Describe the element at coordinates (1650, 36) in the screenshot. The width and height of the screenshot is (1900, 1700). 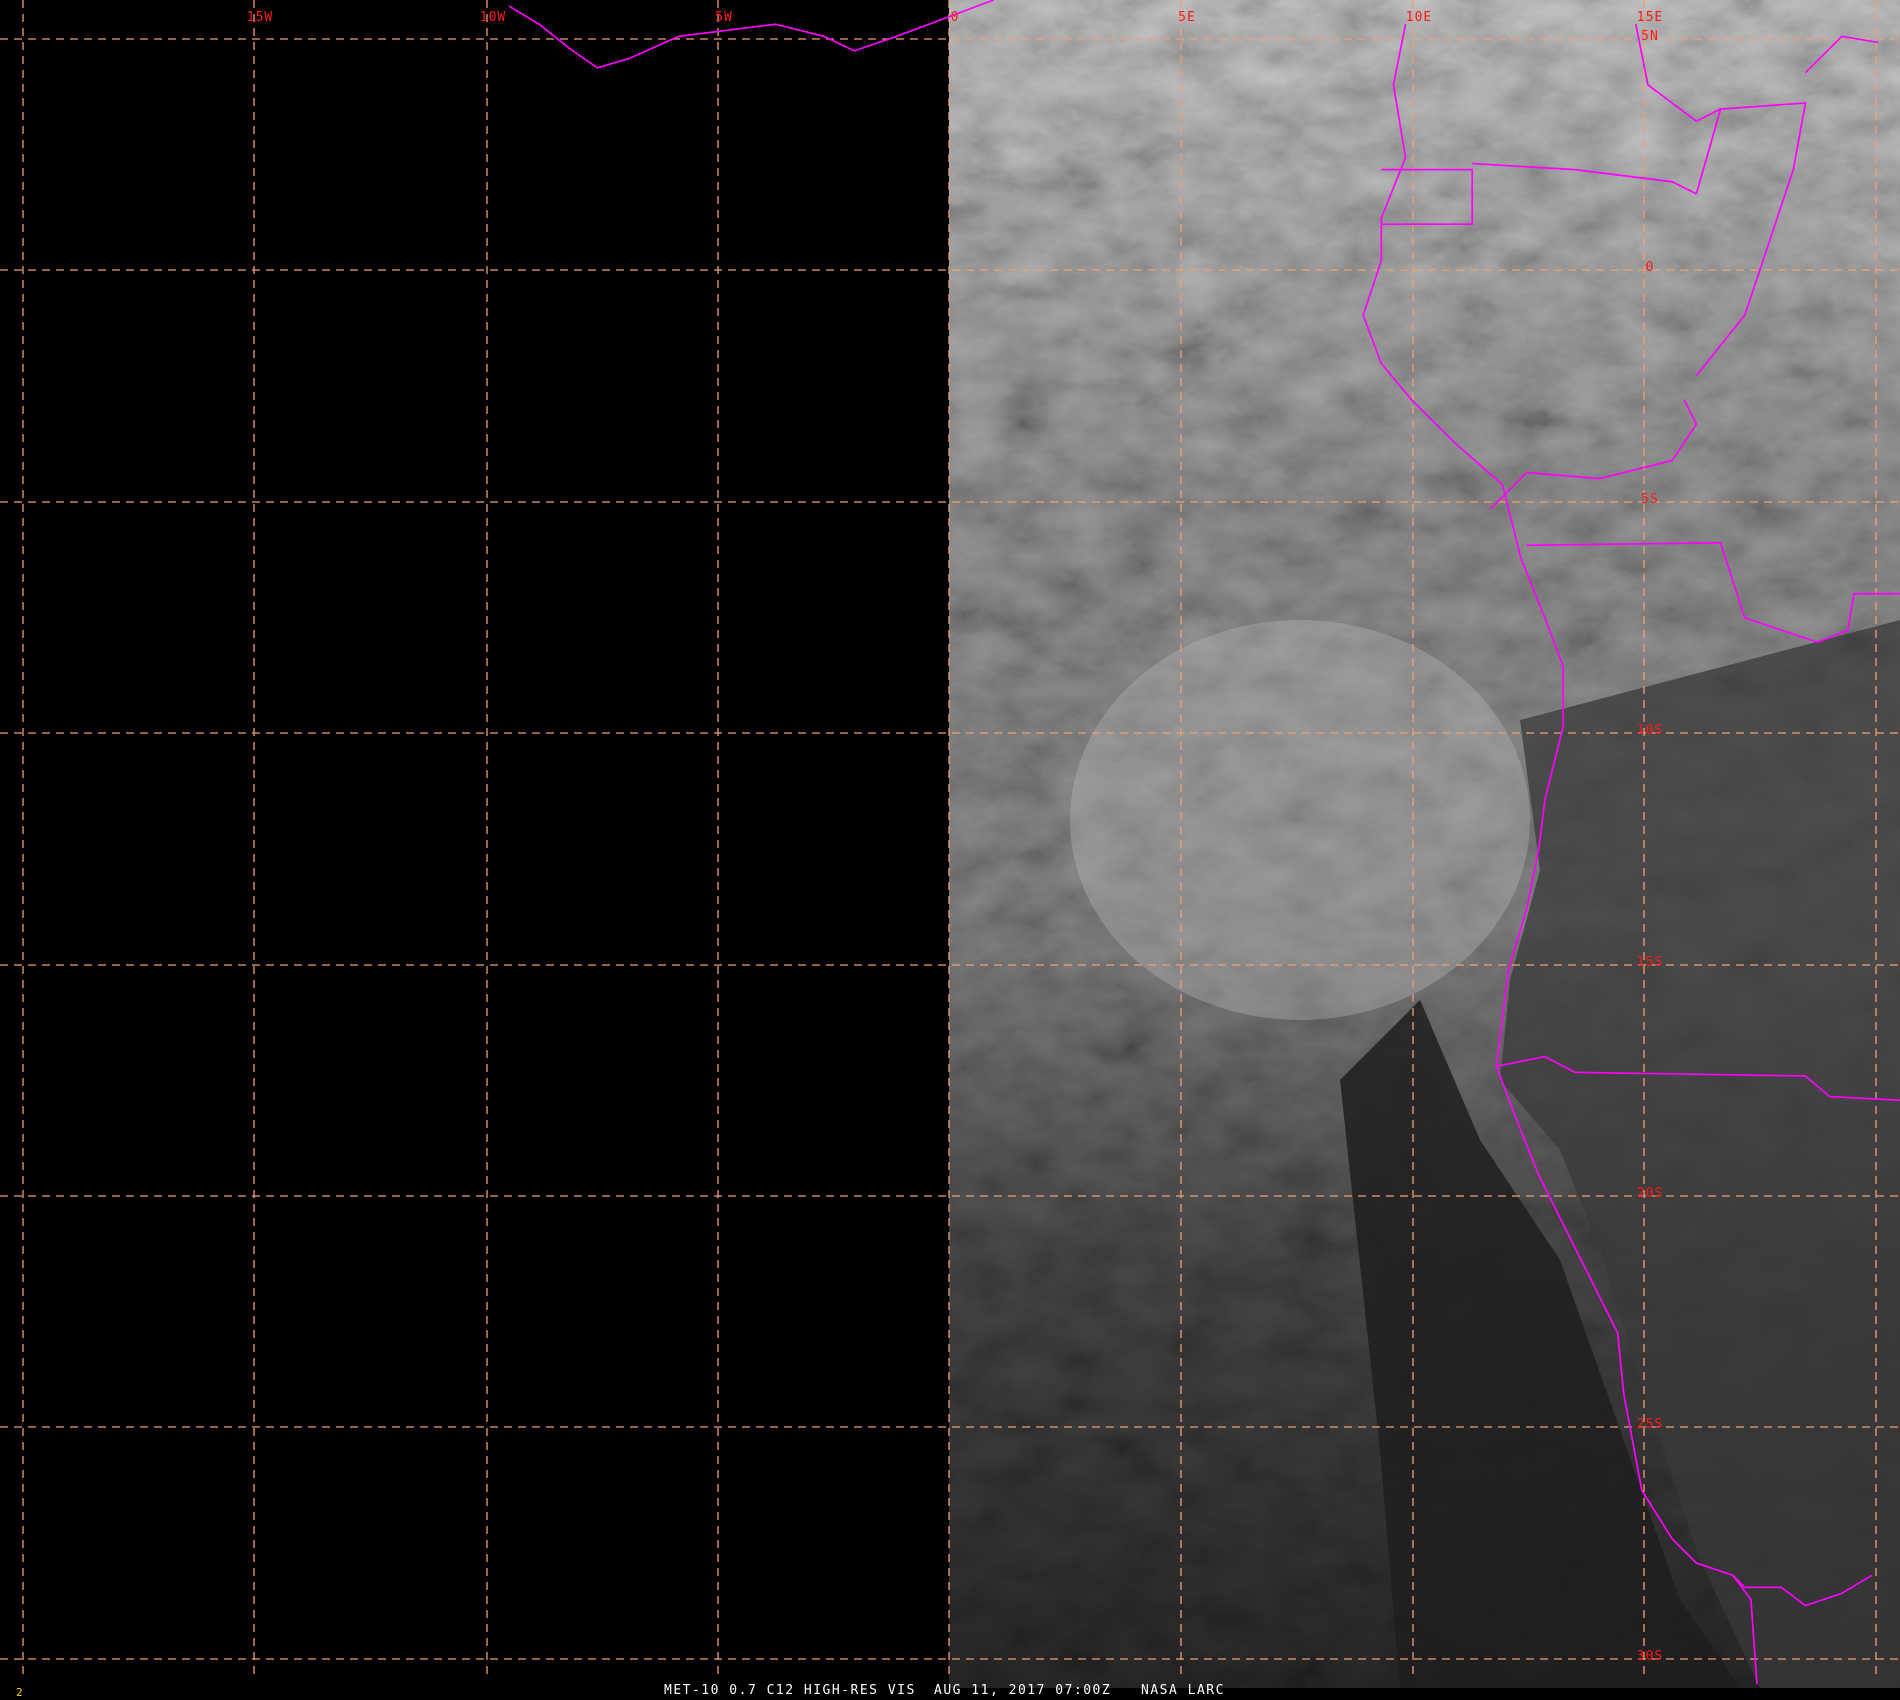
I see `latitude-label: 5N` at that location.